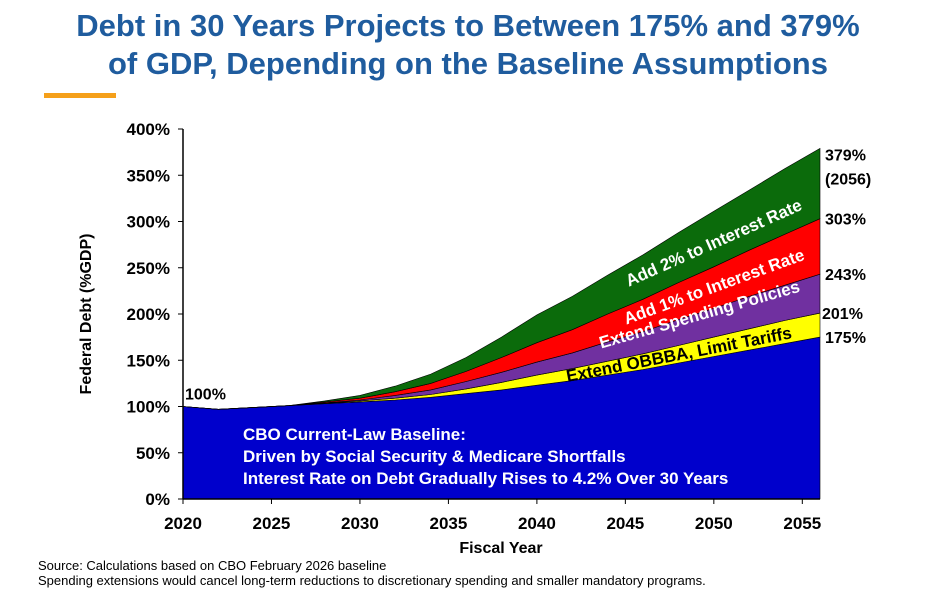 The image size is (936, 594). What do you see at coordinates (183, 523) in the screenshot?
I see `x-tick-label: 2020` at bounding box center [183, 523].